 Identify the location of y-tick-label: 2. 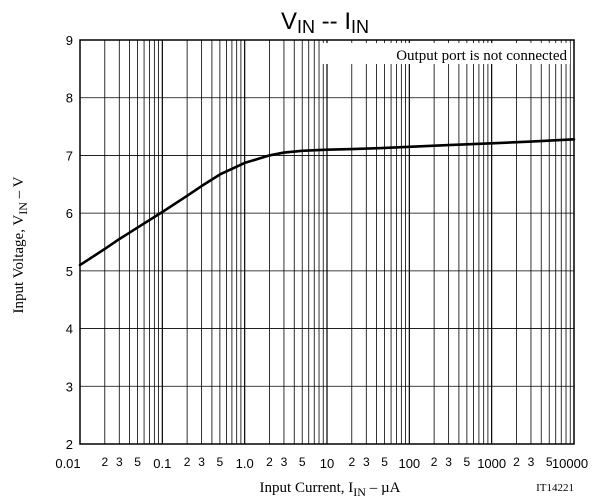
(69, 444).